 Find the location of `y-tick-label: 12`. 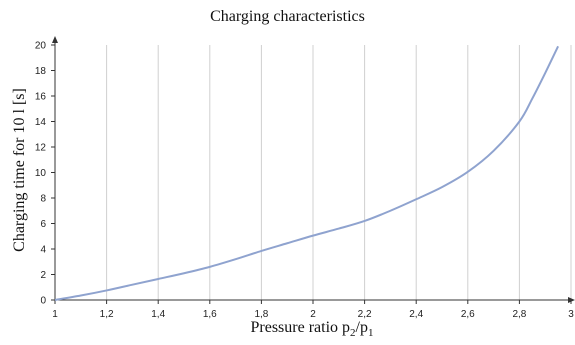

y-tick-label: 12 is located at coordinates (41, 148).